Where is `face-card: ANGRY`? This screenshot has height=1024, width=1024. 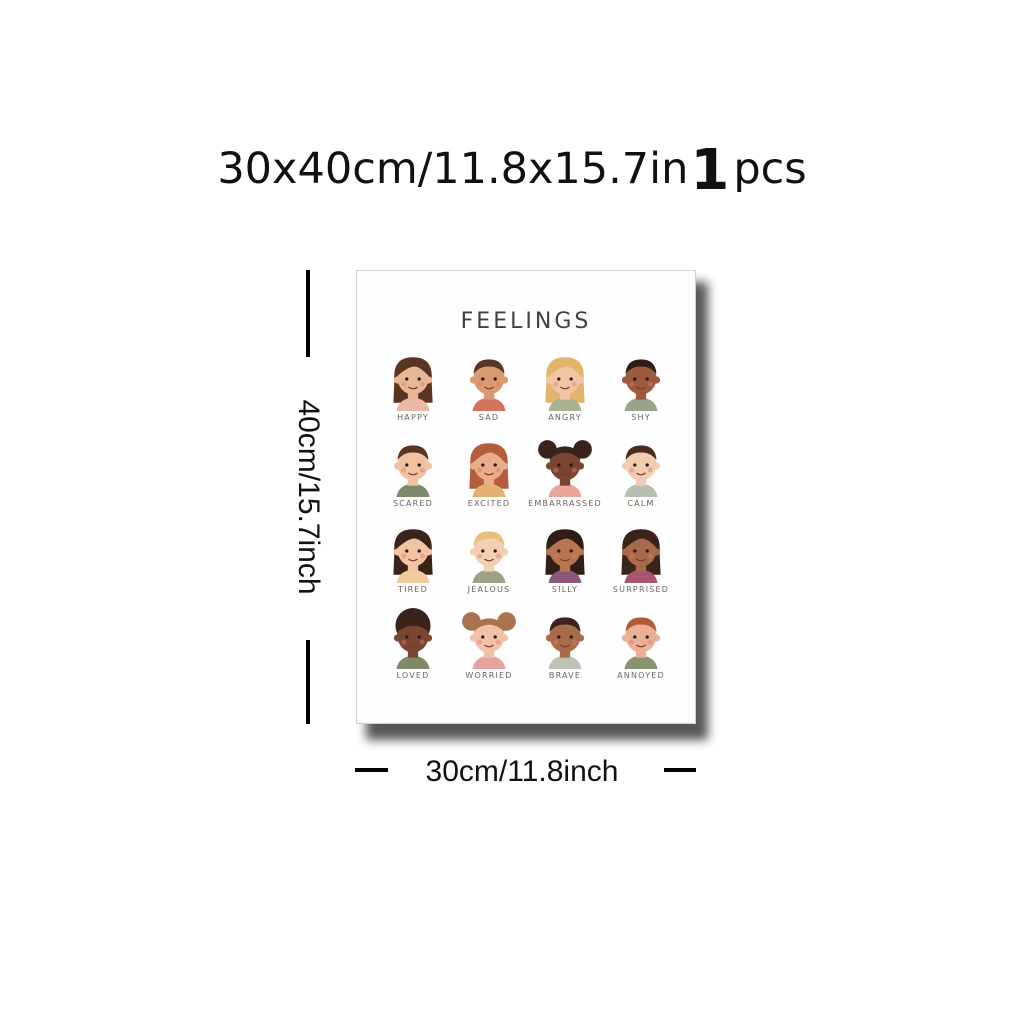
face-card: ANGRY is located at coordinates (565, 392).